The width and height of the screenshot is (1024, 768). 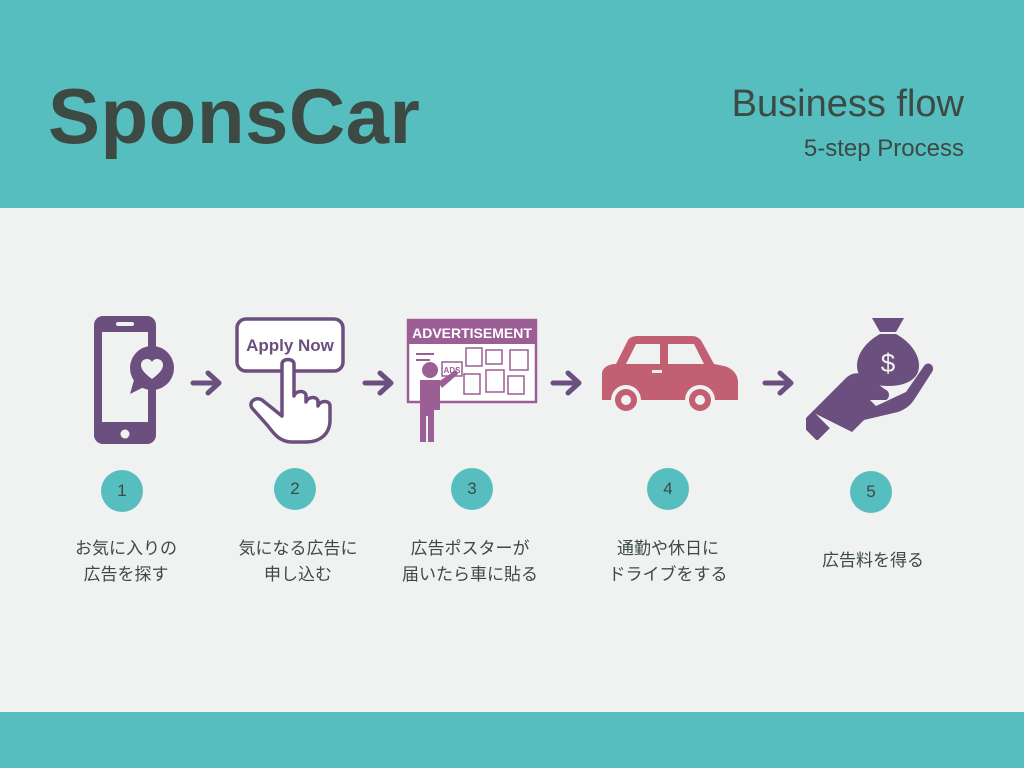 What do you see at coordinates (847, 104) in the screenshot?
I see `page-title: Business flow` at bounding box center [847, 104].